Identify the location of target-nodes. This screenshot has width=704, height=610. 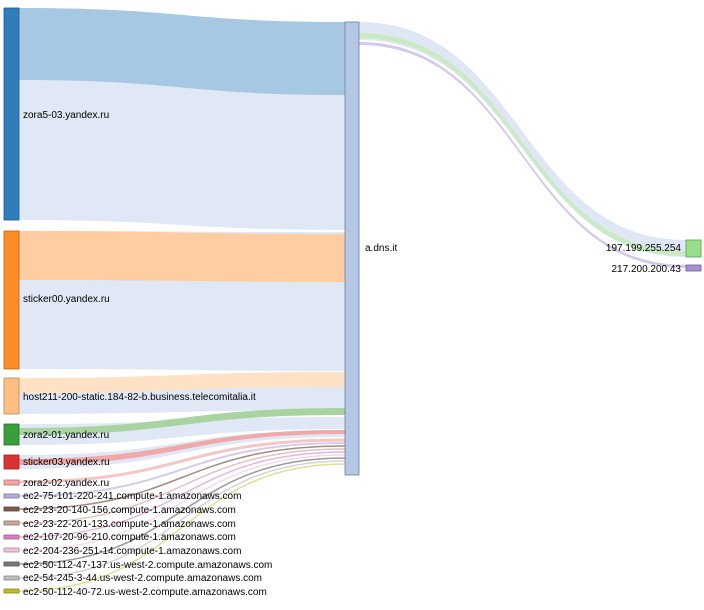
(693, 255).